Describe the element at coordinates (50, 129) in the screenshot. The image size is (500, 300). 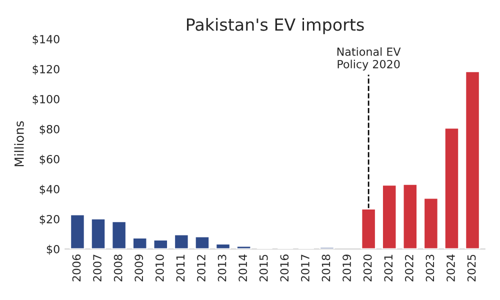
I see `y-tick-label: $80` at that location.